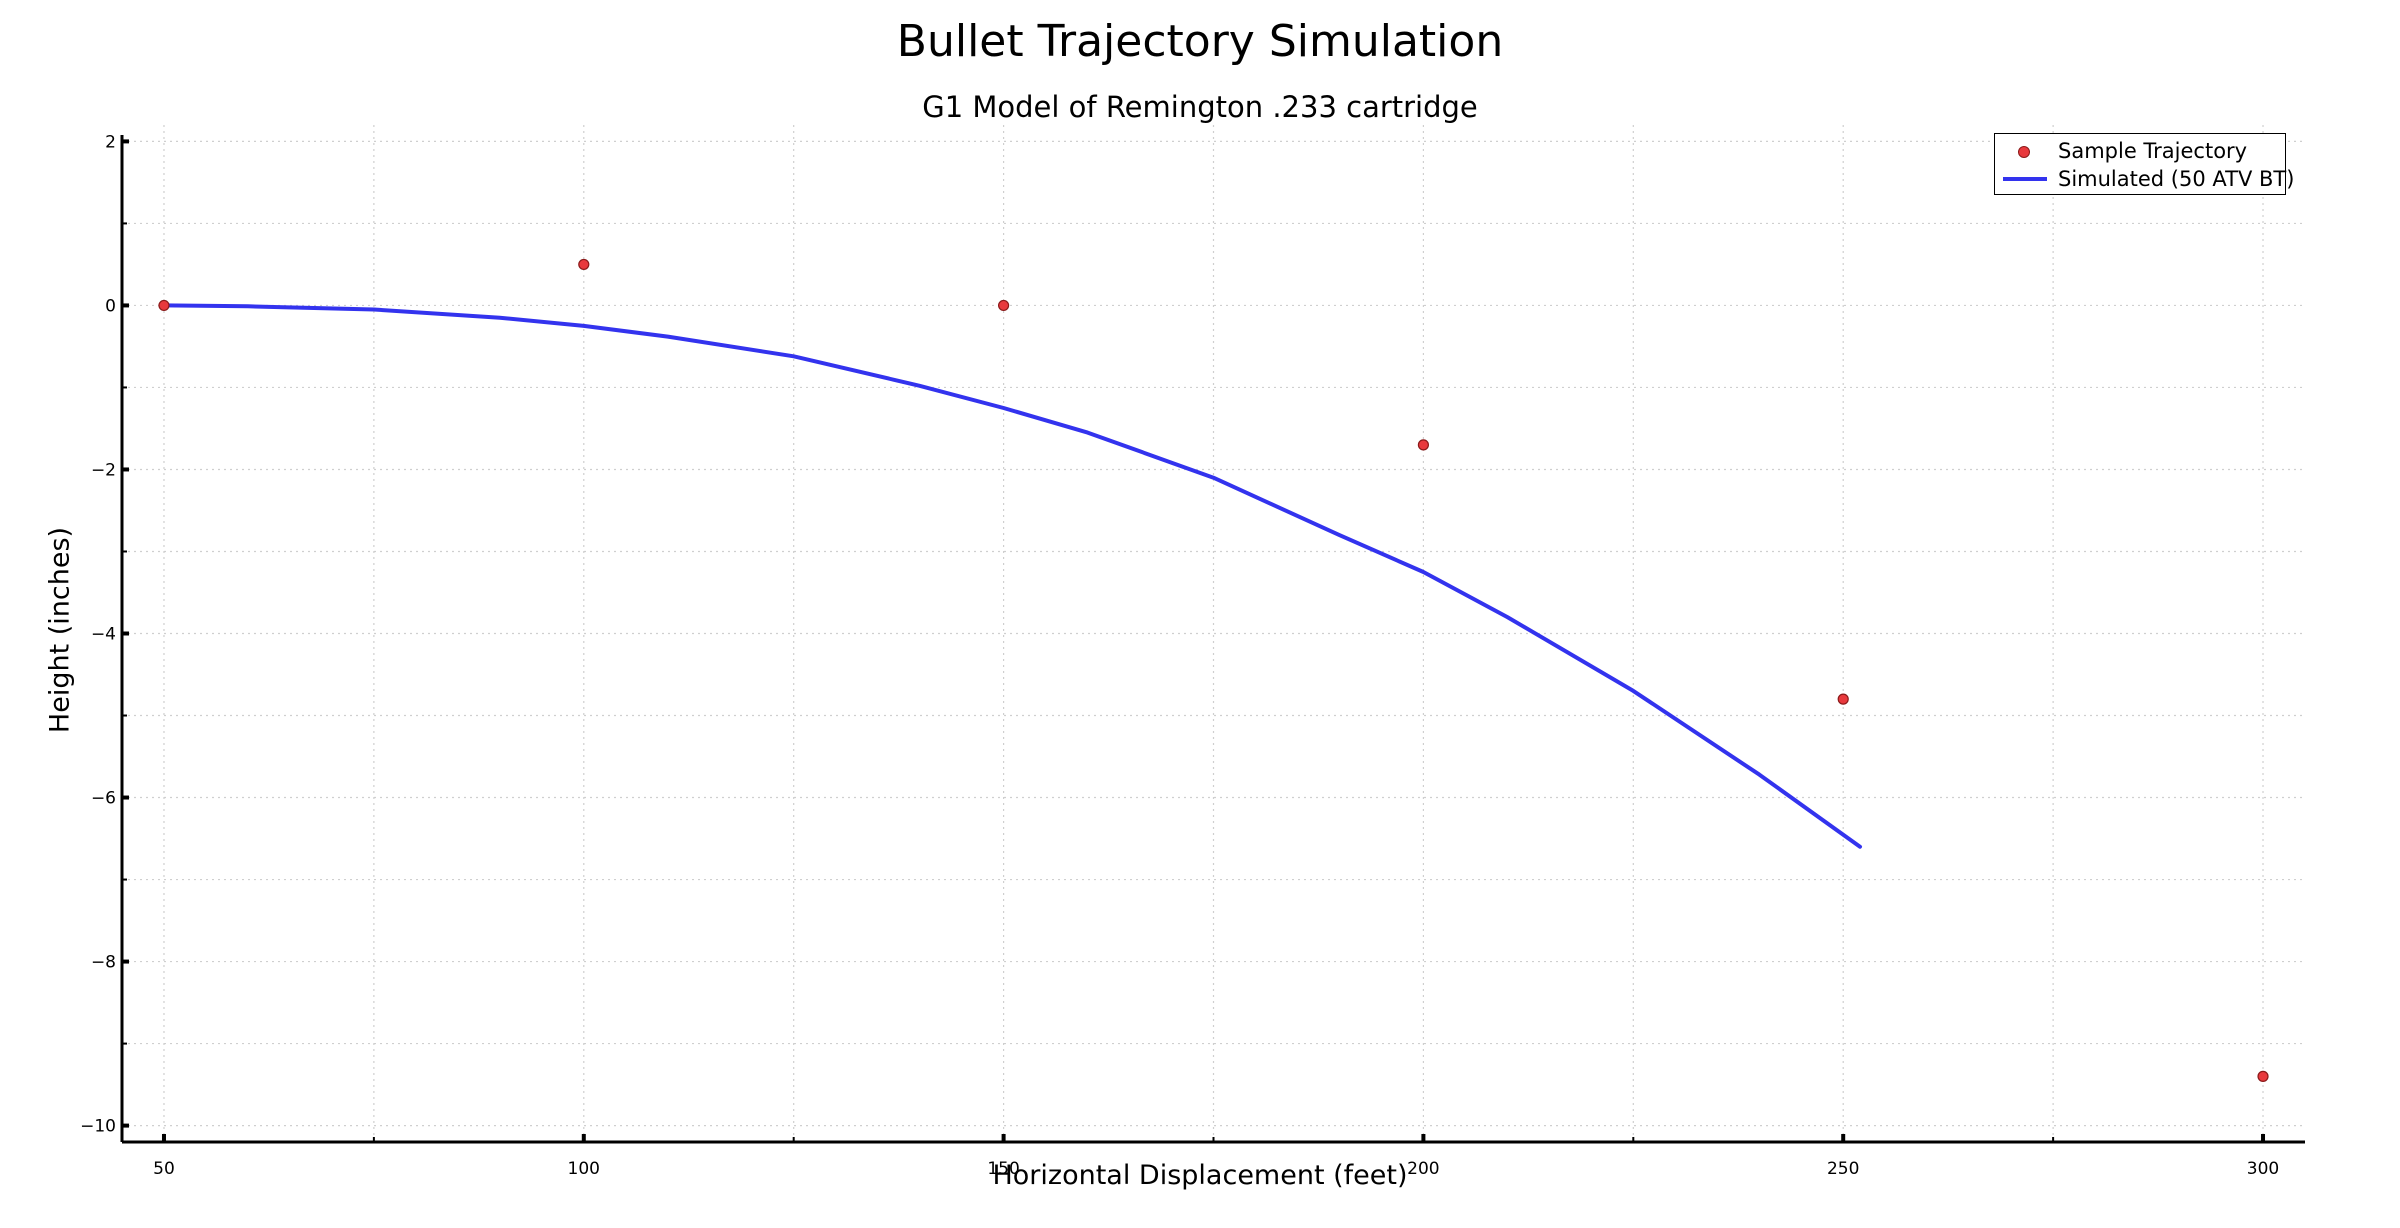 This screenshot has width=2400, height=1228. What do you see at coordinates (2176, 179) in the screenshot?
I see `legend-label-simulated: Simulated (50 ATV BT)` at bounding box center [2176, 179].